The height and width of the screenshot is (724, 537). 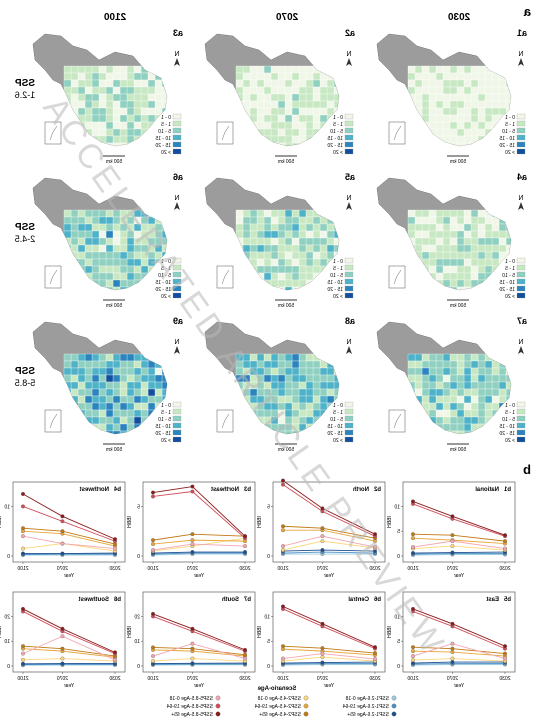 I want to click on legend-swatch, so click(x=306, y=698).